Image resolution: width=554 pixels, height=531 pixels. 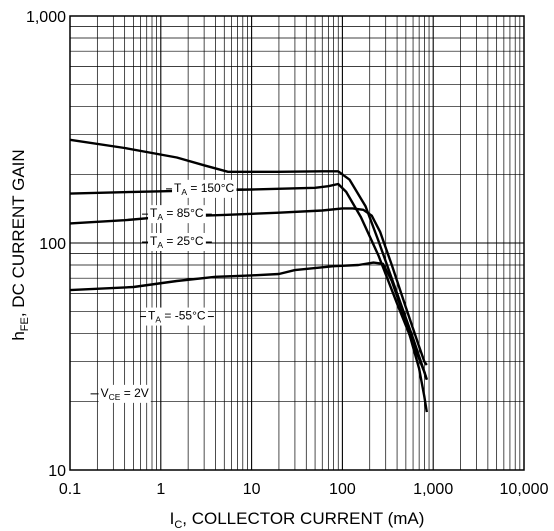 I want to click on series-label: TA = 25°C, so click(x=177, y=242).